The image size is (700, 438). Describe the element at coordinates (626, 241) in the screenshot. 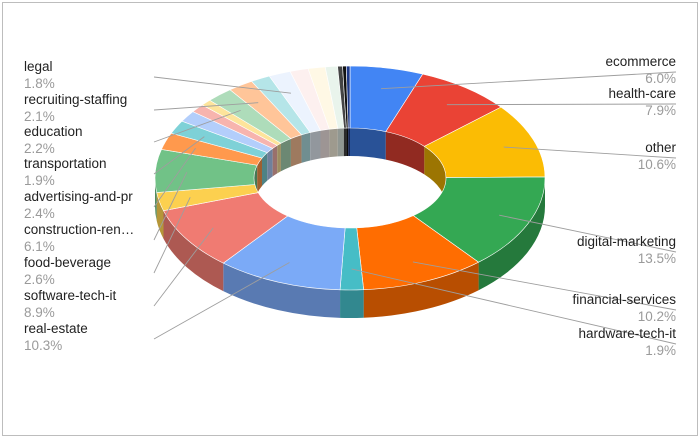

I see `label-digital-marketing: digital-marketing` at that location.